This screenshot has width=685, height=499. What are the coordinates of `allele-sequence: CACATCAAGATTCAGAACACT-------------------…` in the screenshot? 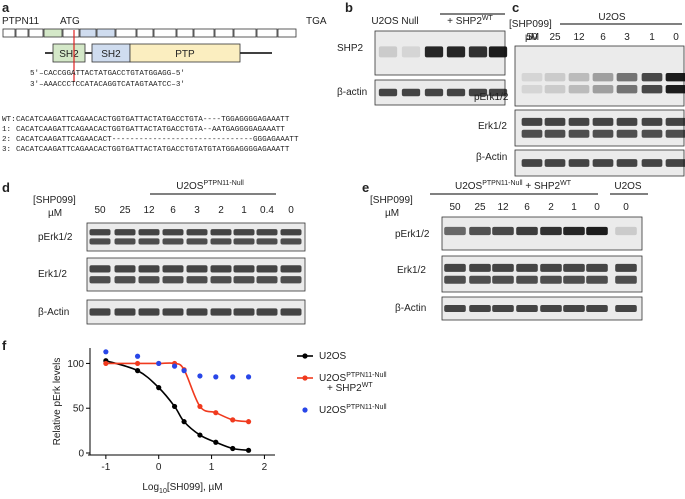 It's located at (157, 140).